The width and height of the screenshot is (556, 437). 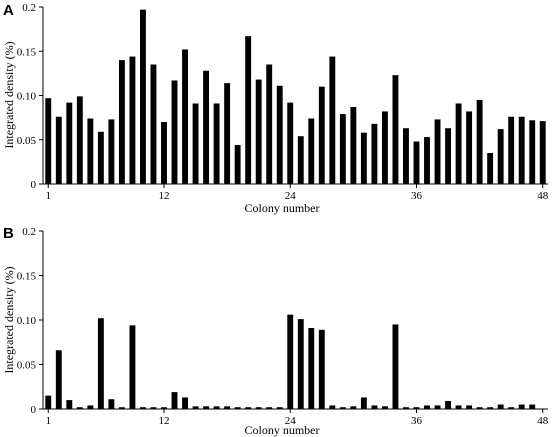 What do you see at coordinates (543, 196) in the screenshot?
I see `x-tick-label: 48` at bounding box center [543, 196].